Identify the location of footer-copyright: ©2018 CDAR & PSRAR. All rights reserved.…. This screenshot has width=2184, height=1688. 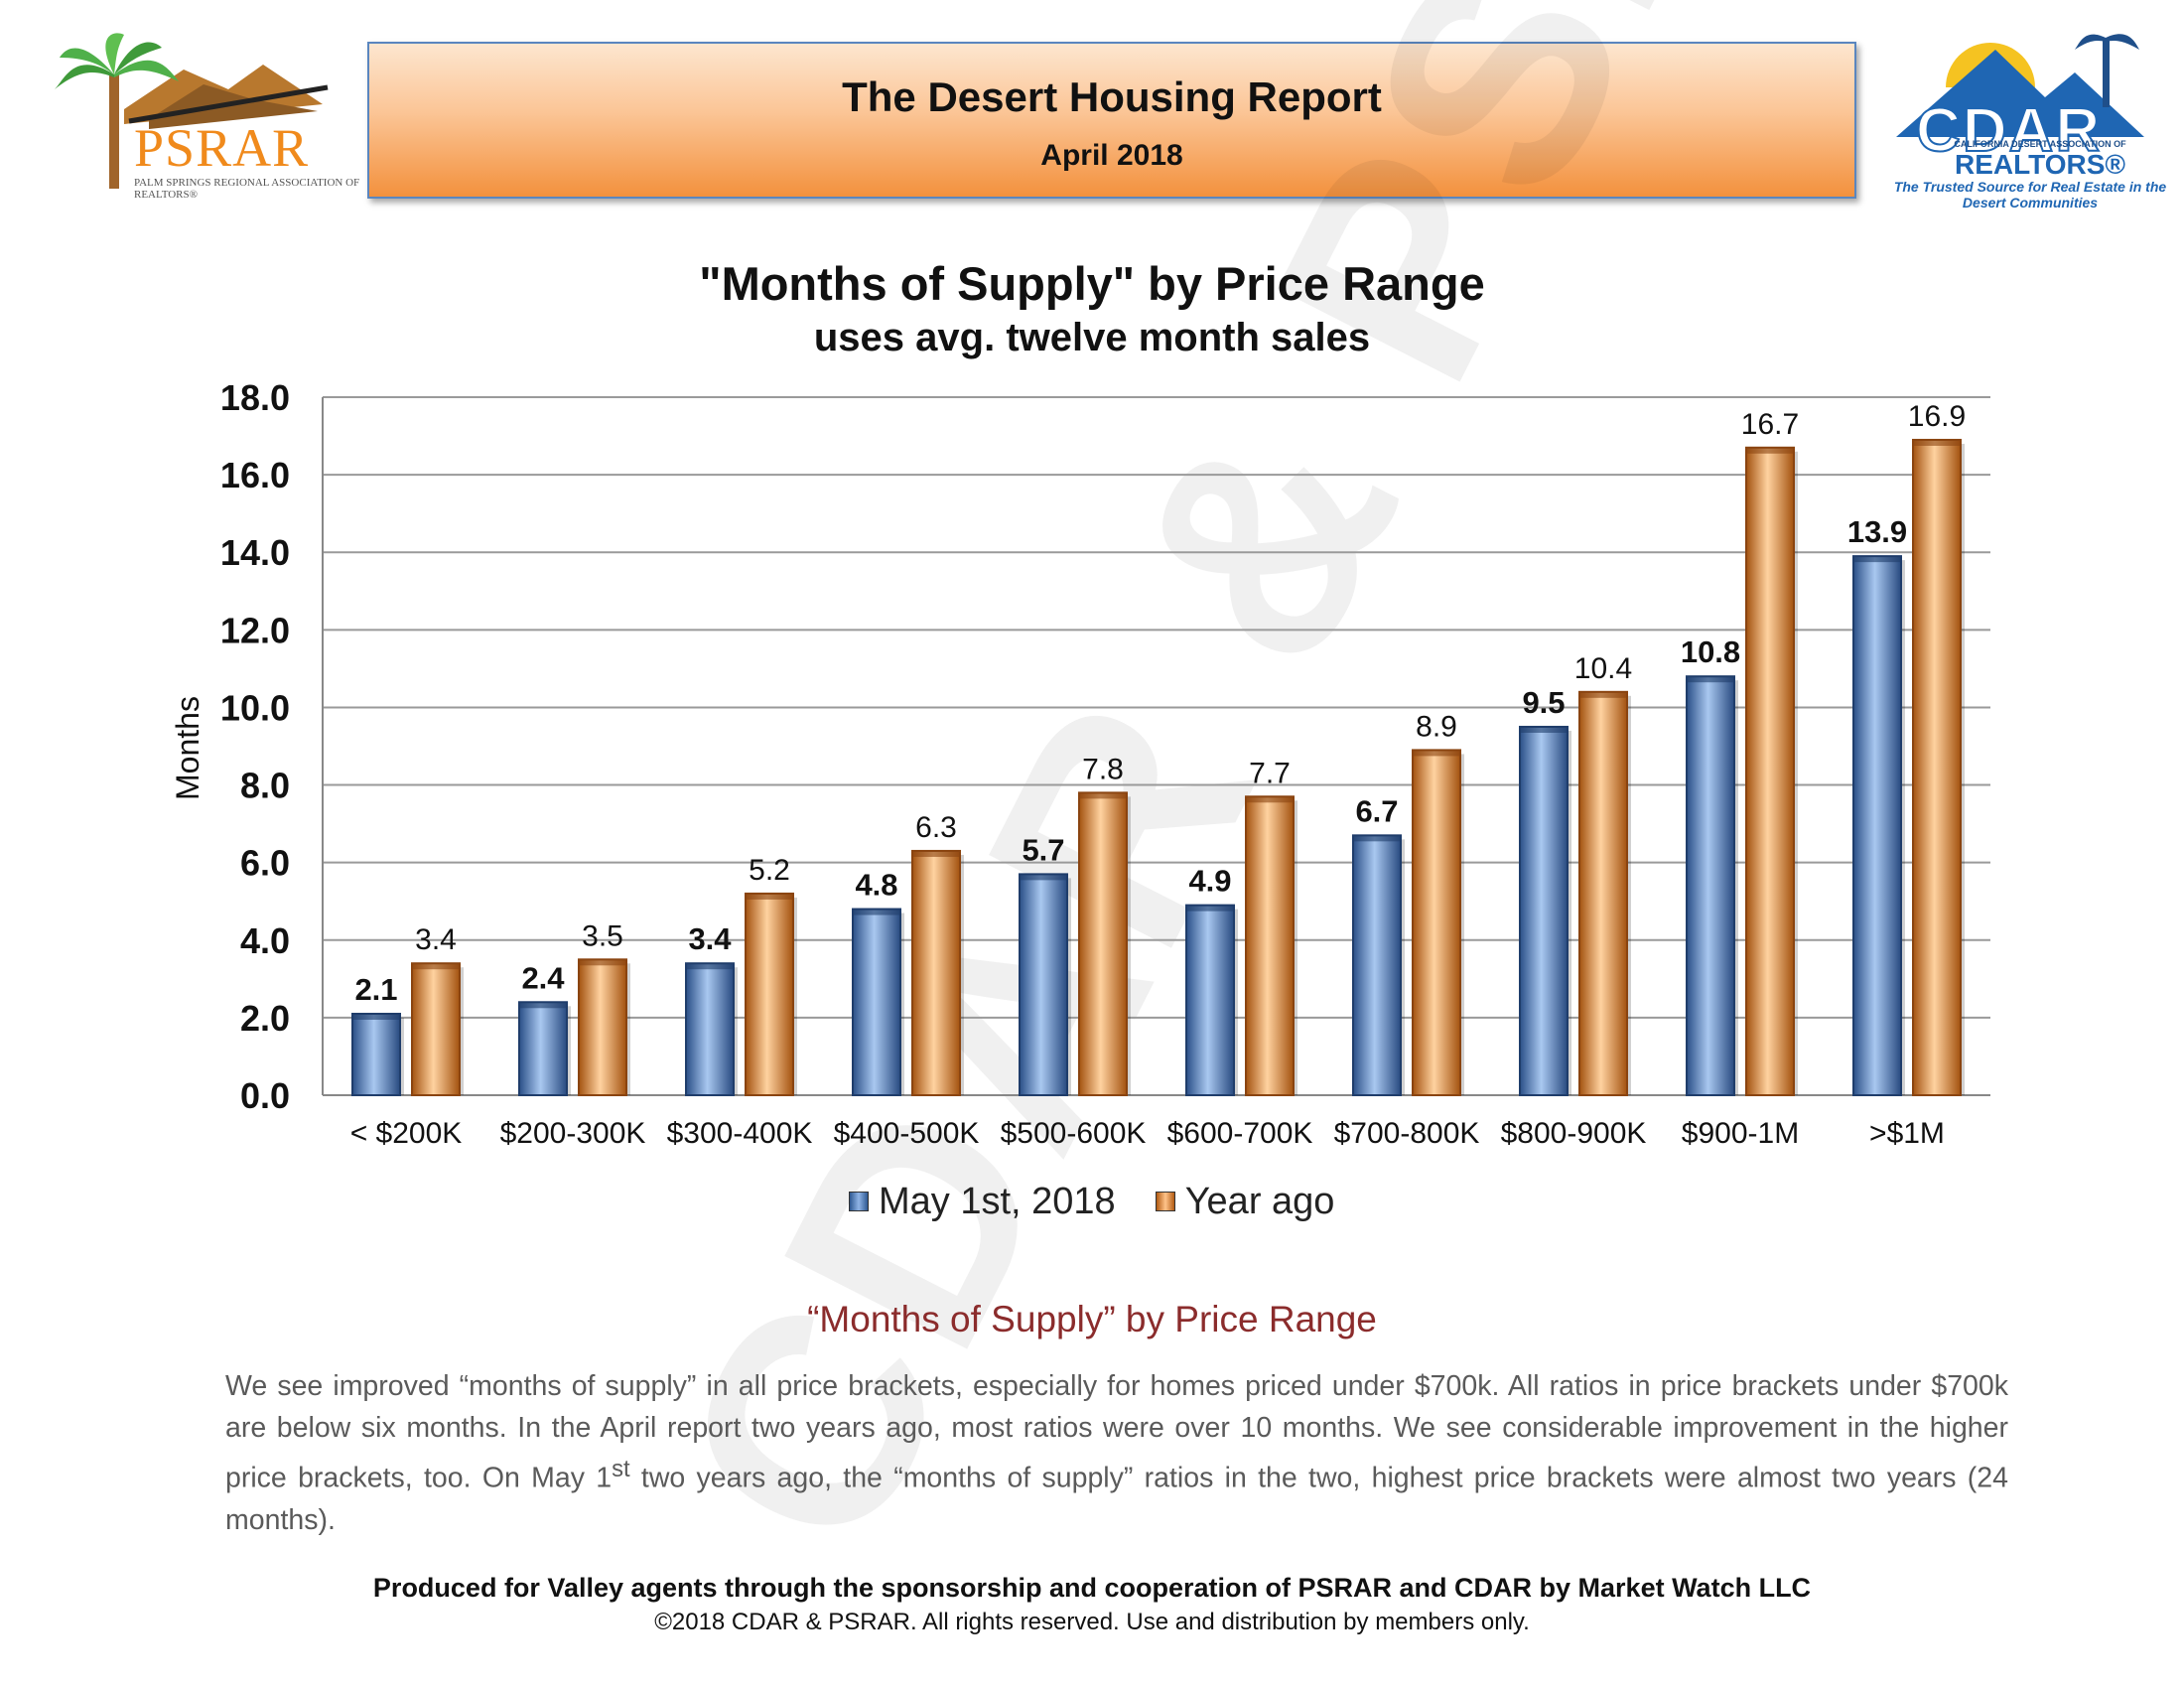
(1092, 1622).